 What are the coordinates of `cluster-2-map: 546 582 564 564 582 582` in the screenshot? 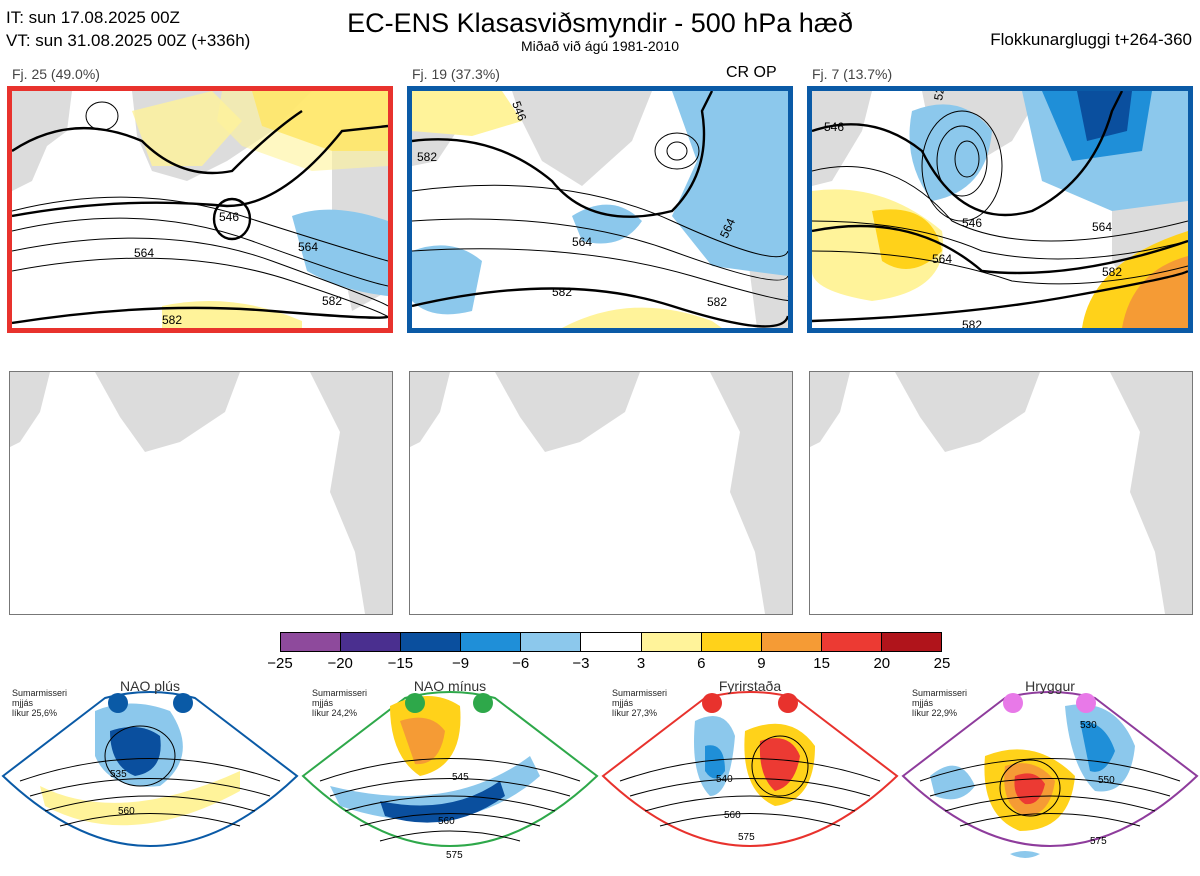 It's located at (600, 209).